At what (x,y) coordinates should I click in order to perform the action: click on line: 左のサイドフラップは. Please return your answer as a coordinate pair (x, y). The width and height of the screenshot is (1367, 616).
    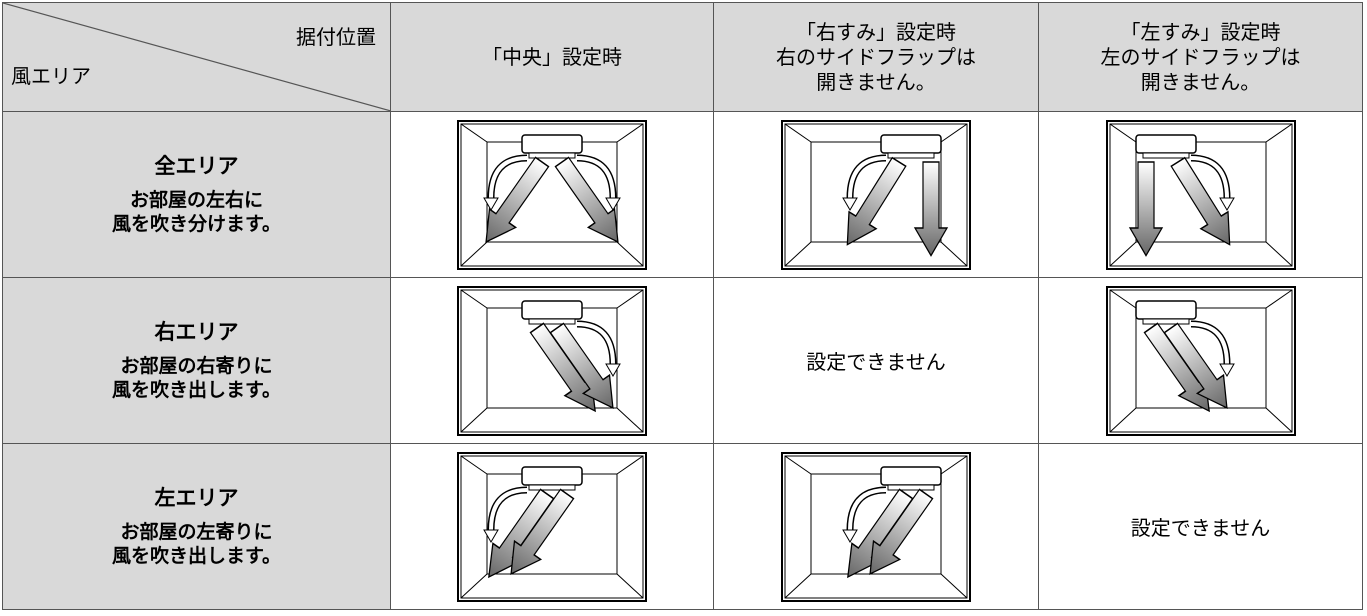
    Looking at the image, I should click on (1200, 56).